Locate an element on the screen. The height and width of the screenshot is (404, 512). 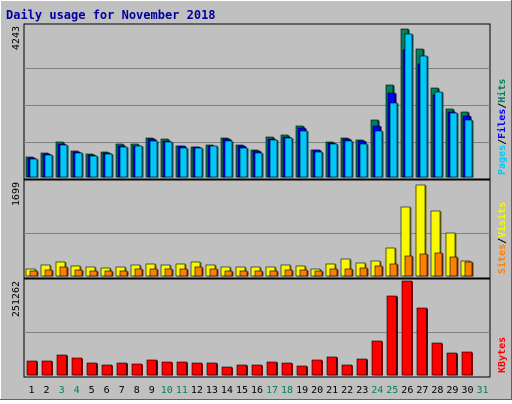
legend-kbytes: KBytes is located at coordinates (502, 355).